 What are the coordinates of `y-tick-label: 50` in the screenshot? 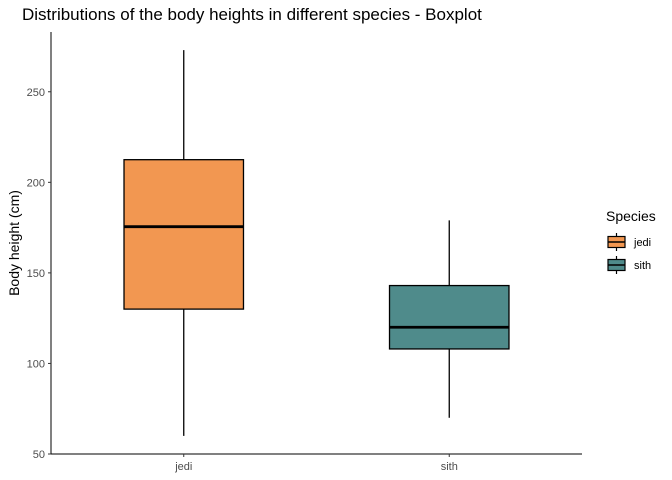 It's located at (39, 455).